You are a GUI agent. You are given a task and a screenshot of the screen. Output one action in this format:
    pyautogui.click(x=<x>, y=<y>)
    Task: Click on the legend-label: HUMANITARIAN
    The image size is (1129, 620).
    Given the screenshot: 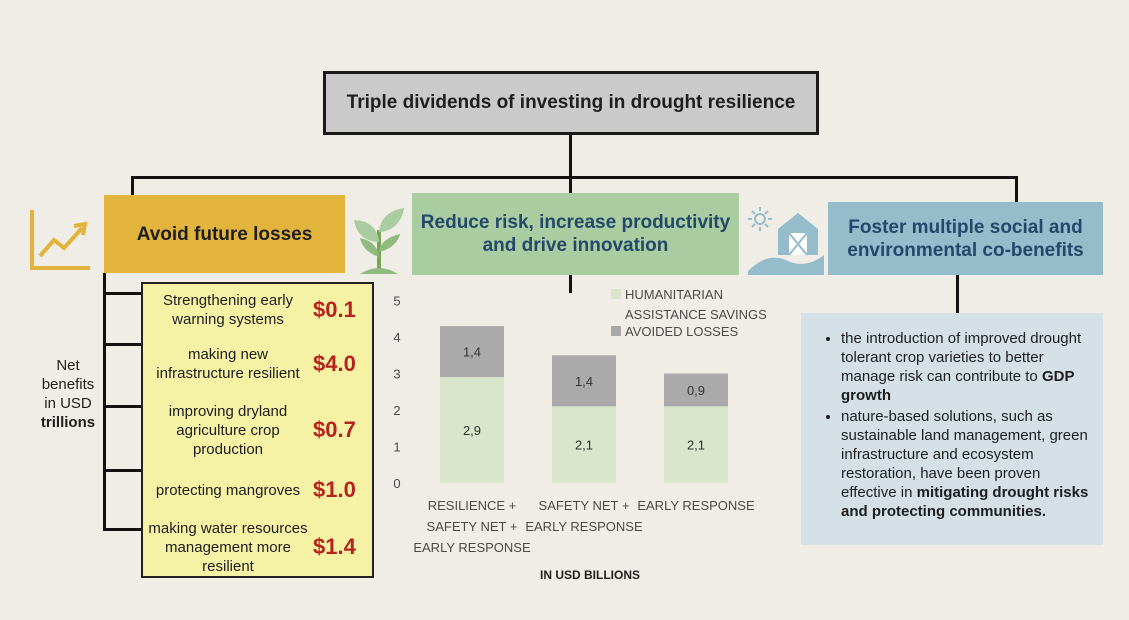 What is the action you would take?
    pyautogui.click(x=674, y=294)
    